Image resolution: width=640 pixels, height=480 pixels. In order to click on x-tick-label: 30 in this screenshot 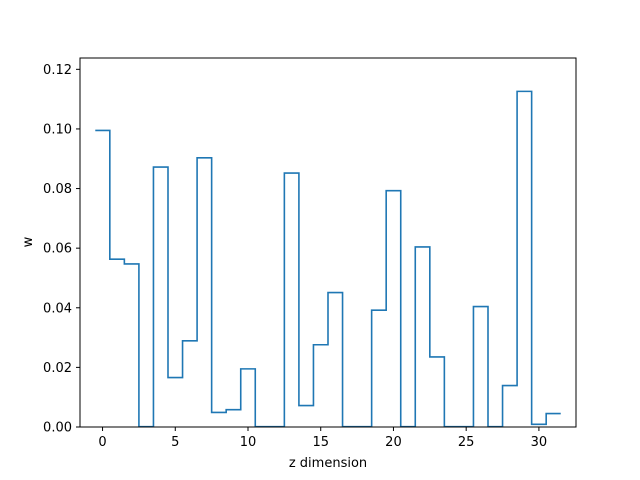, I will do `click(539, 442)`.